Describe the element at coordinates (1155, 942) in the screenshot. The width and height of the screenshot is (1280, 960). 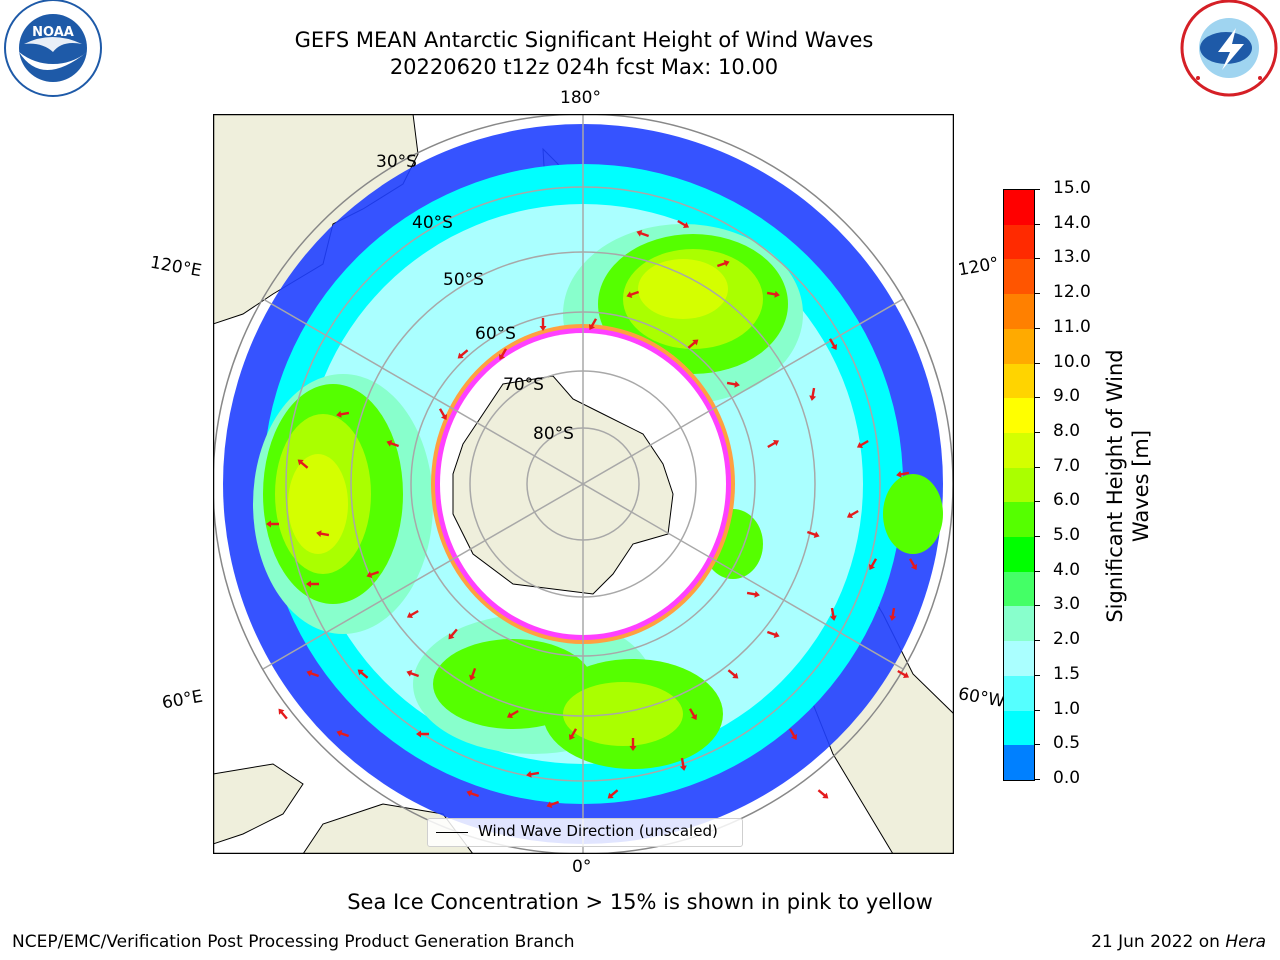
I see `footer-date-text: 21 Jun 2022 on` at that location.